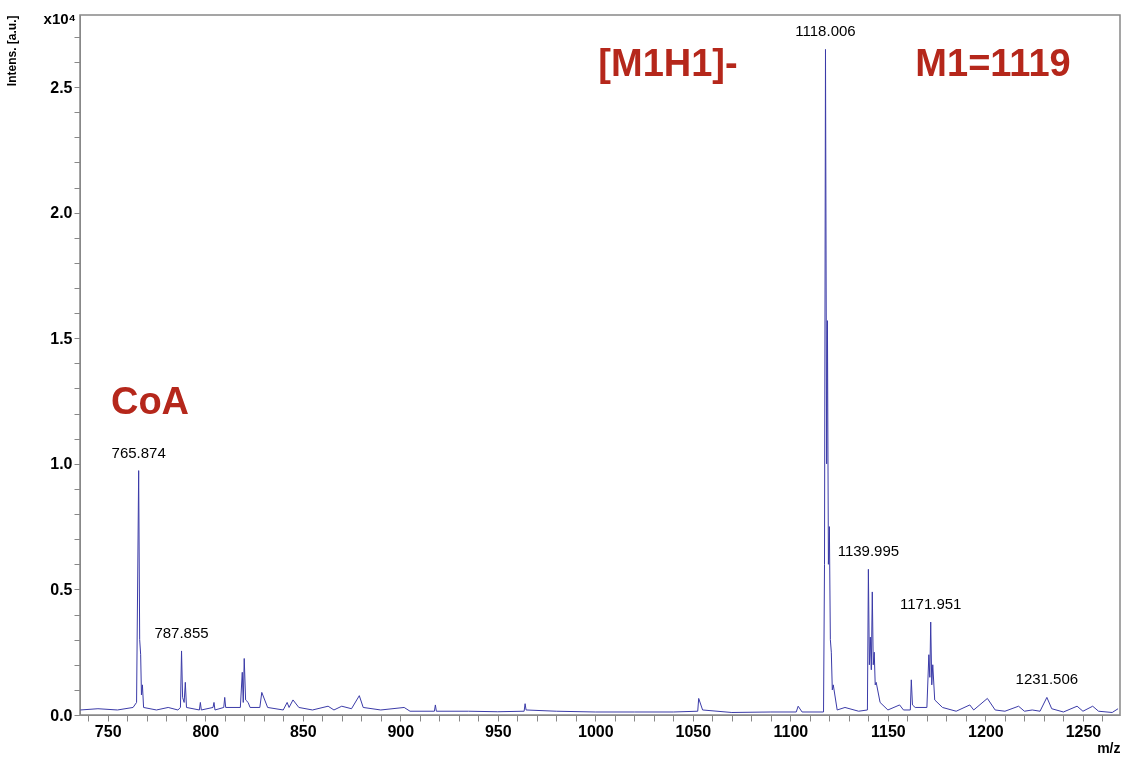 The height and width of the screenshot is (773, 1139). What do you see at coordinates (181, 632) in the screenshot?
I see `annotation: 787.855` at bounding box center [181, 632].